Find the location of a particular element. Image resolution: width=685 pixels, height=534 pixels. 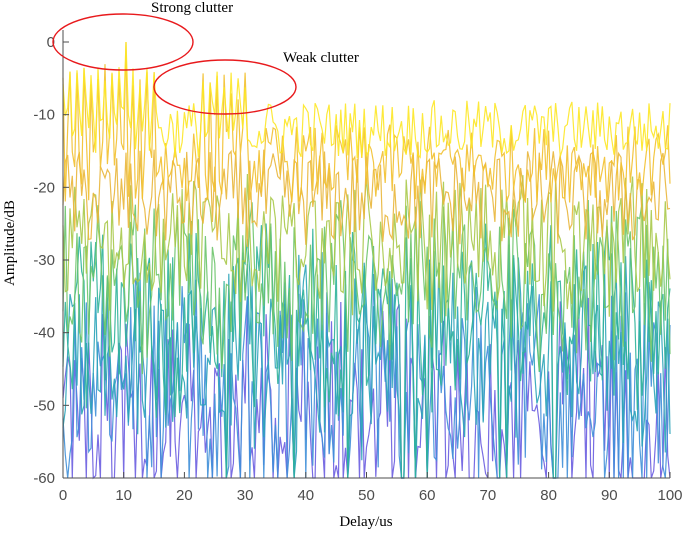

x-tick-label: 40 is located at coordinates (305, 495).